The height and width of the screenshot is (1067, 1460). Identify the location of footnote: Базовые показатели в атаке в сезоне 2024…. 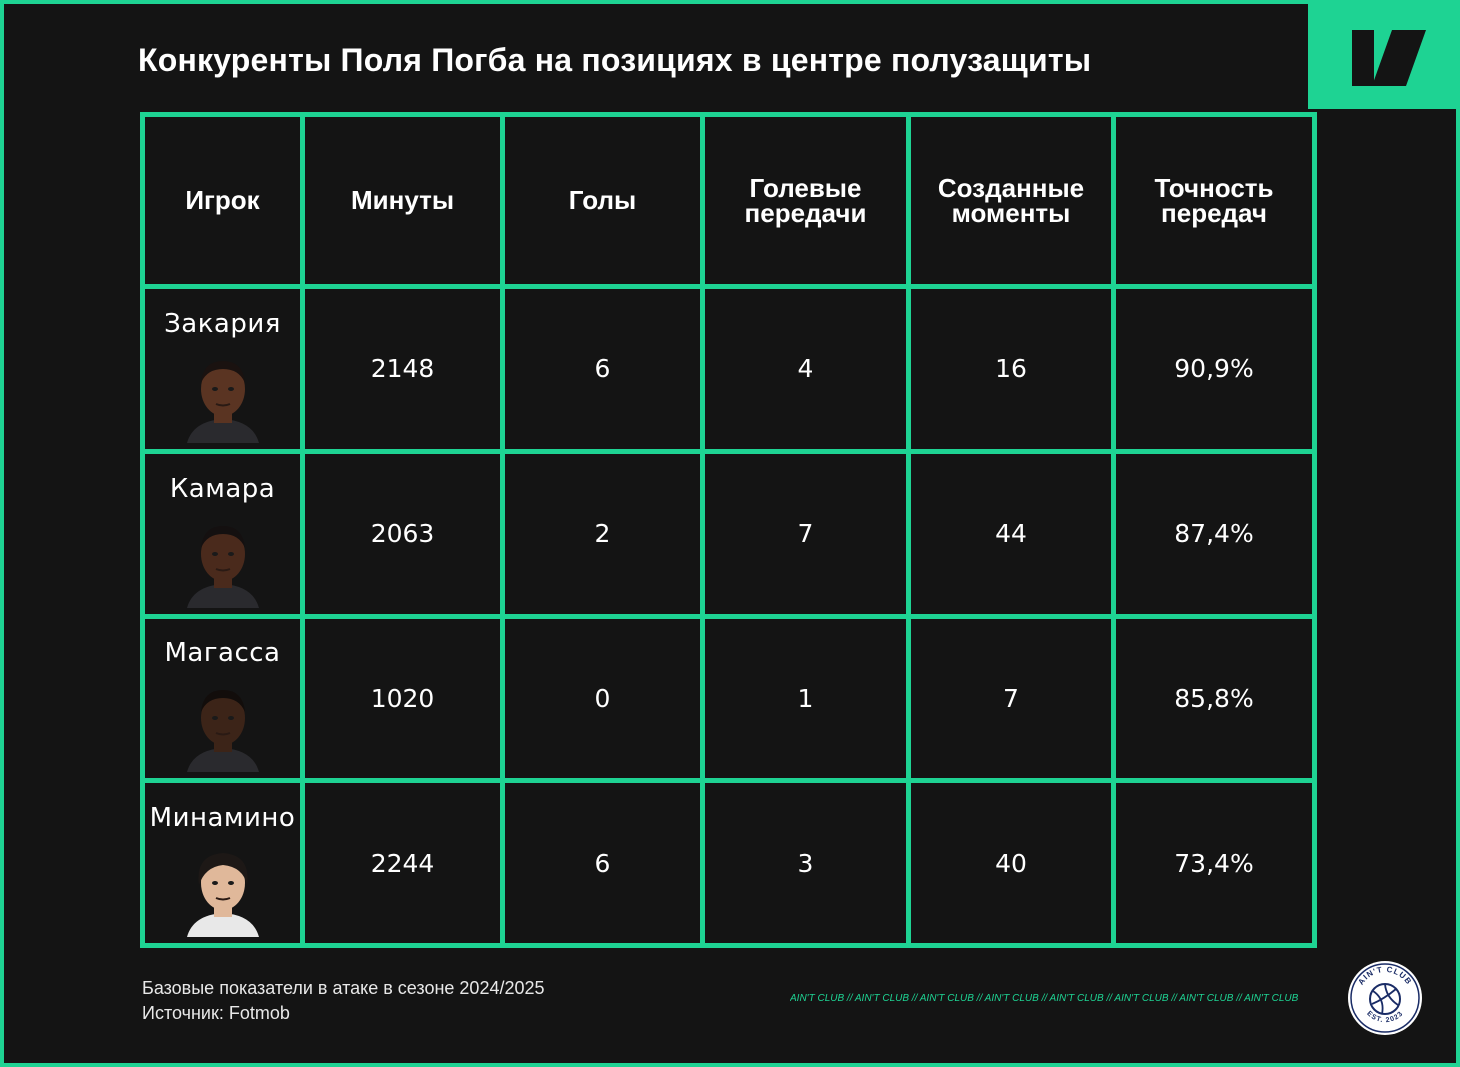
(343, 1001).